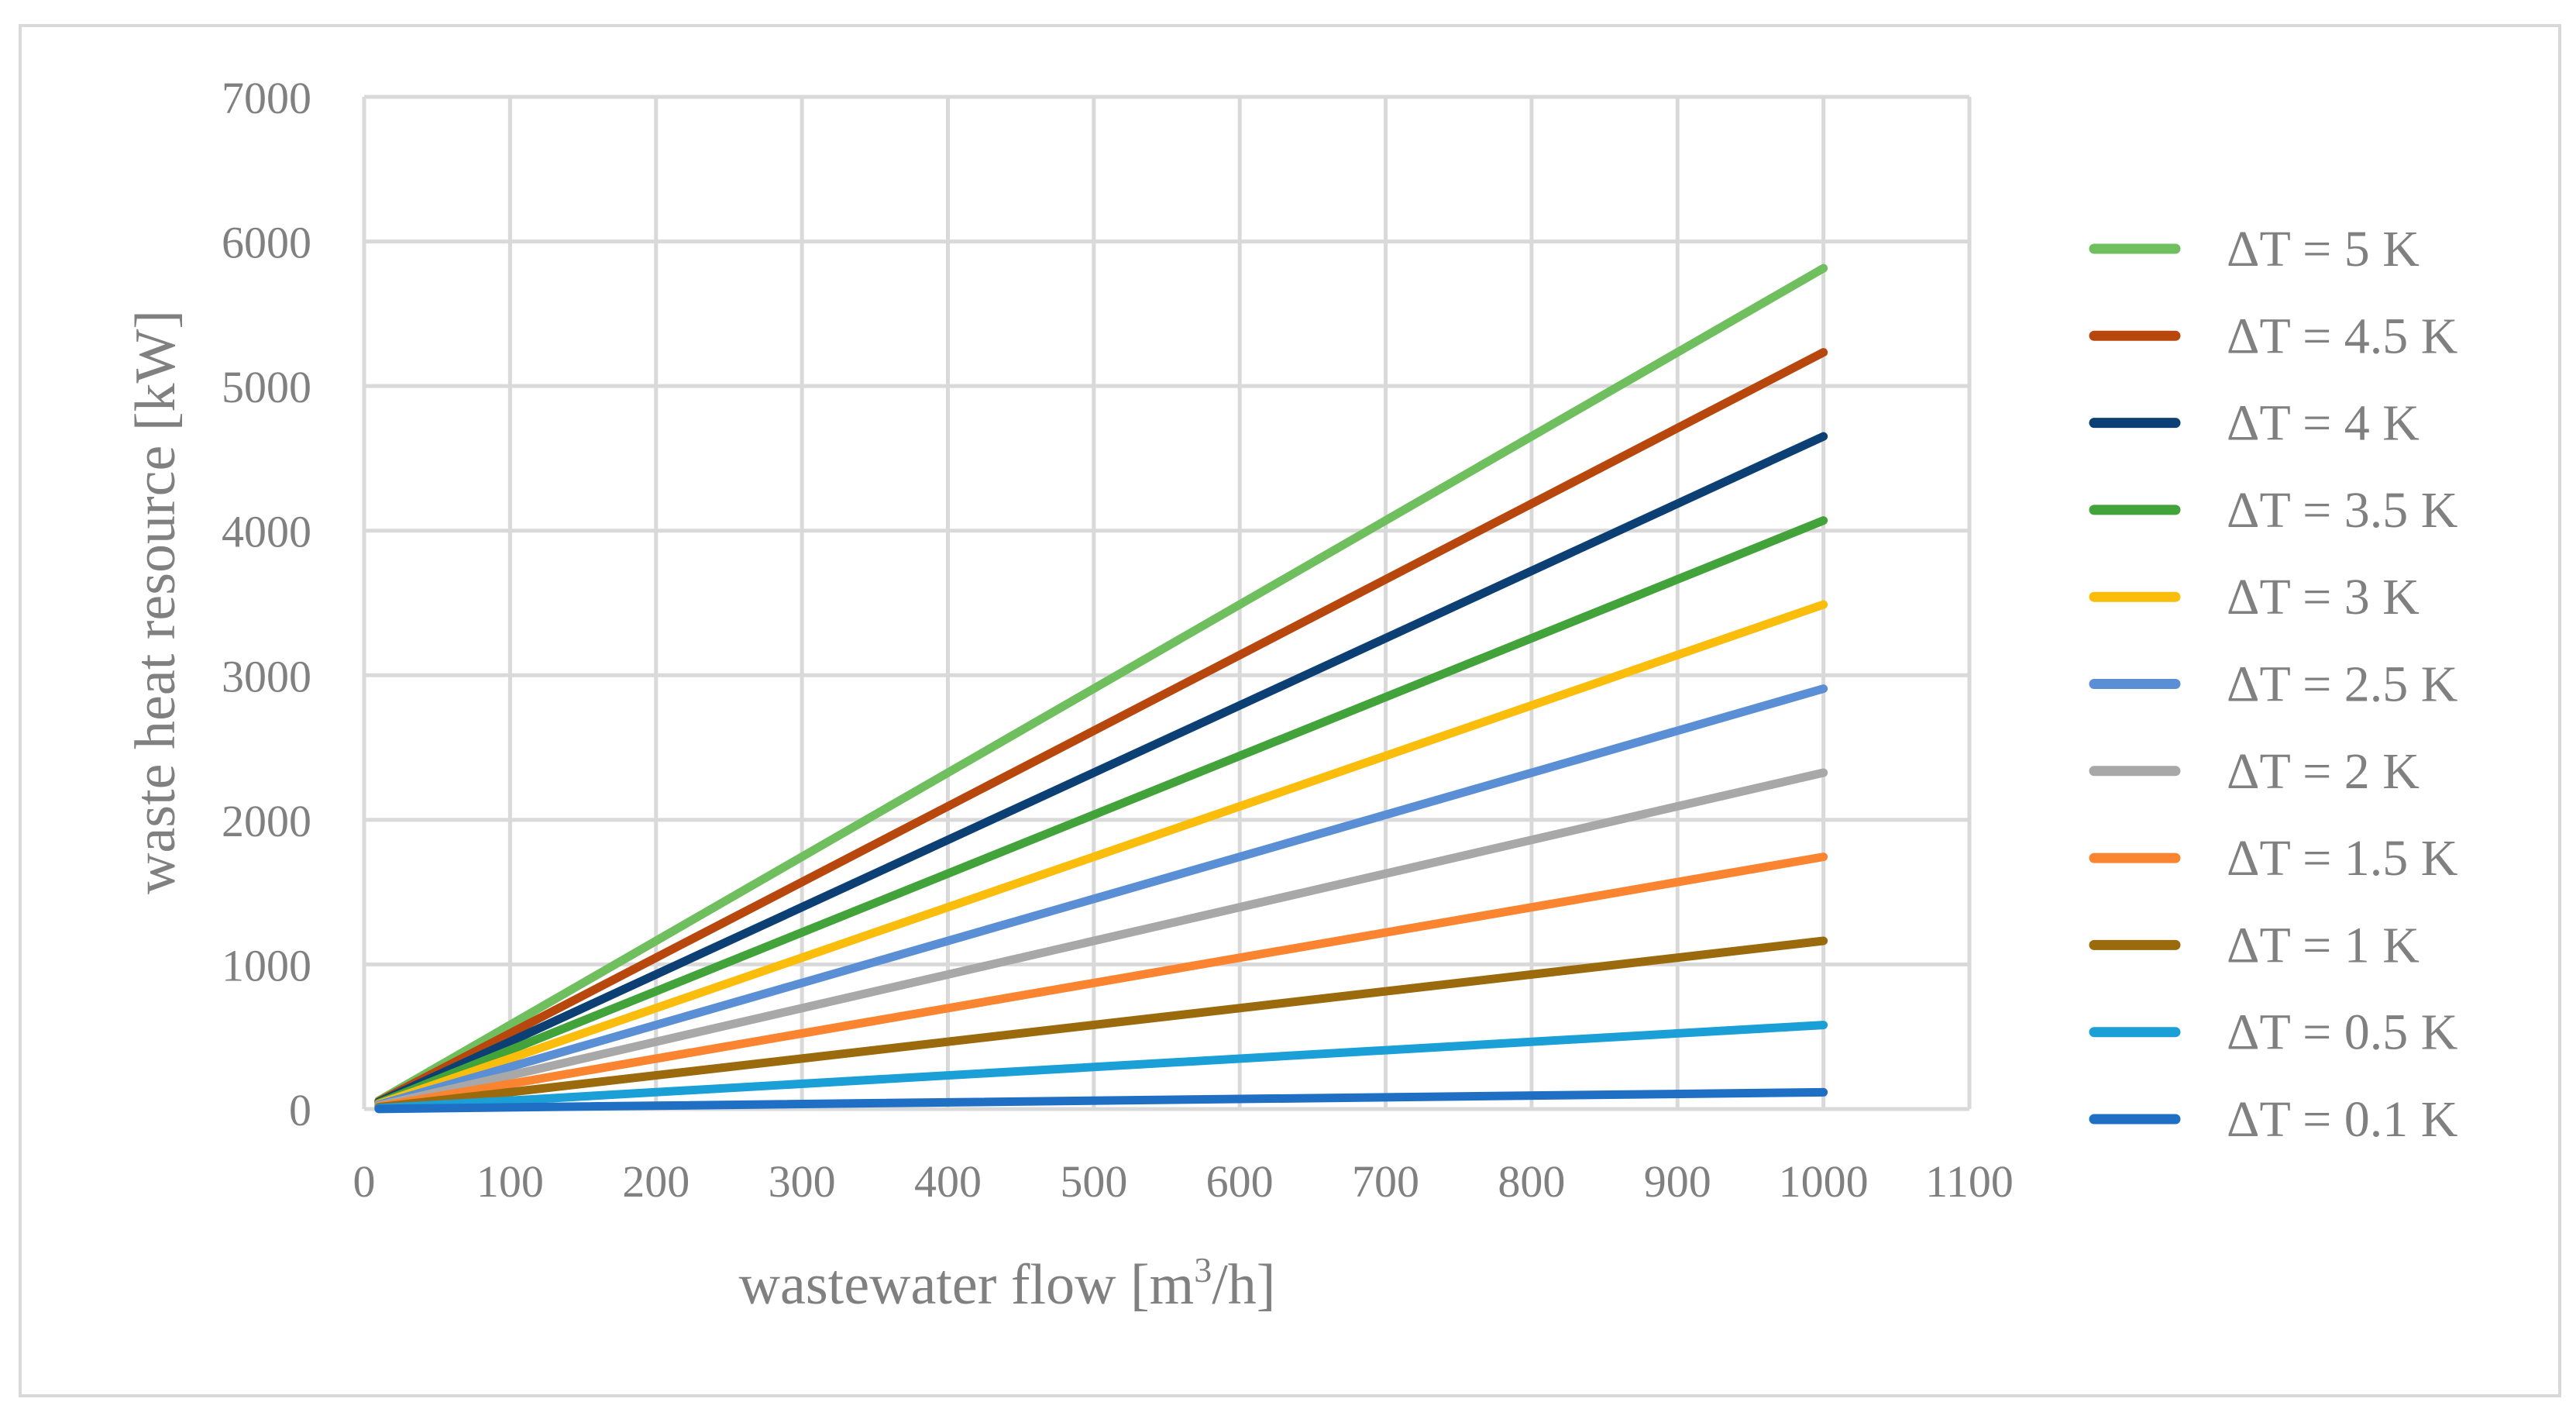  I want to click on x-axis-title-suffix: /h], so click(1243, 1285).